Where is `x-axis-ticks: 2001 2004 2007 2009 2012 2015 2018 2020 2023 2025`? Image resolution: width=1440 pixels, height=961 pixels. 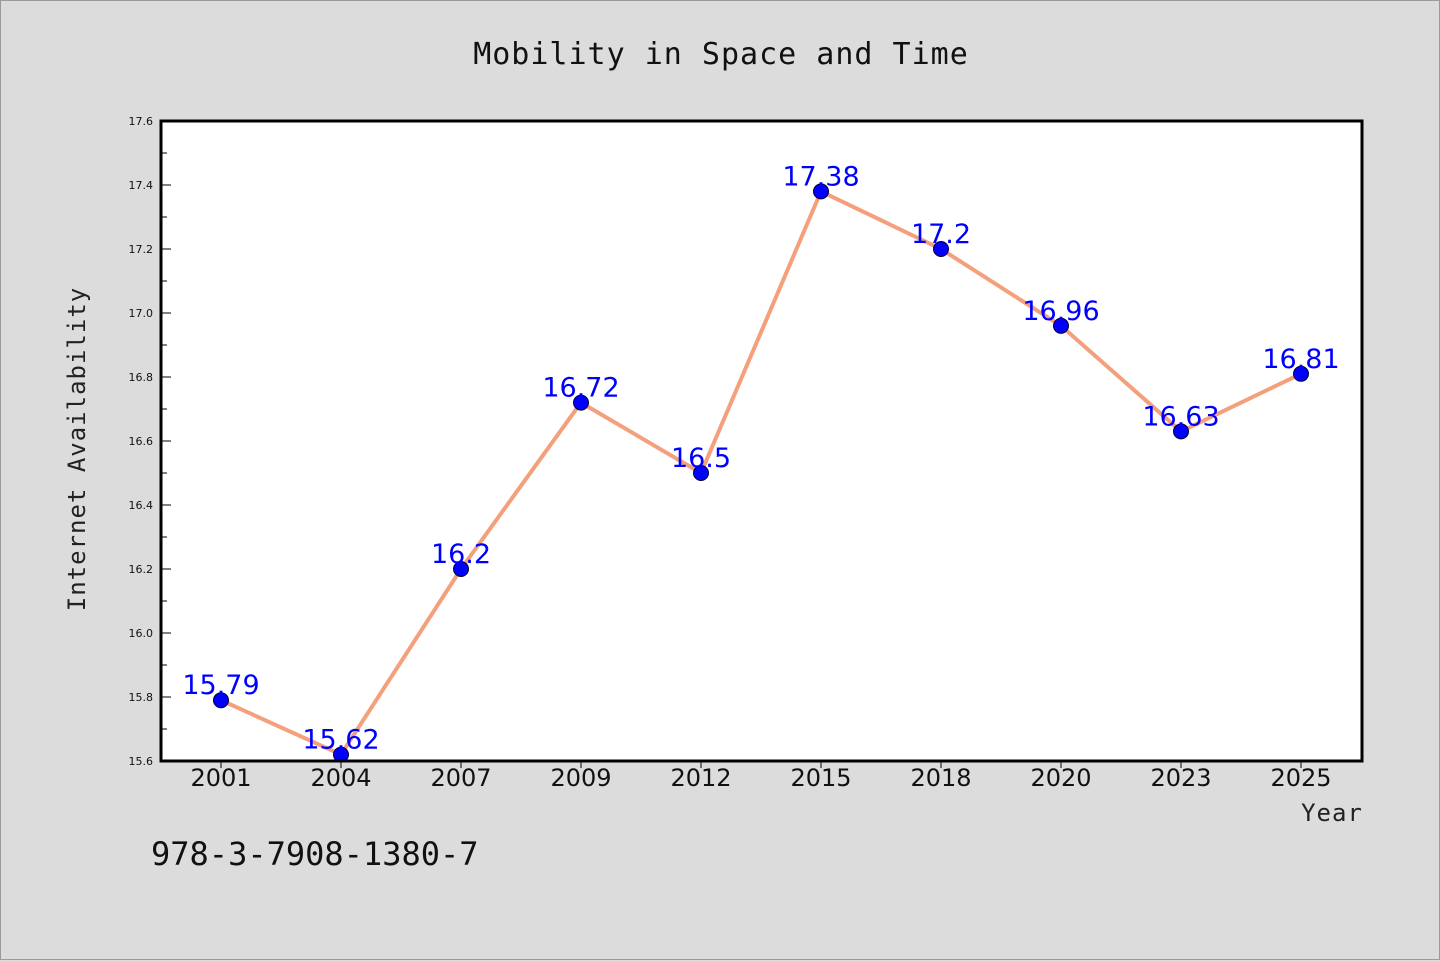 x-axis-ticks: 2001 2004 2007 2009 2012 2015 2018 2020 2023 2025 is located at coordinates (761, 776).